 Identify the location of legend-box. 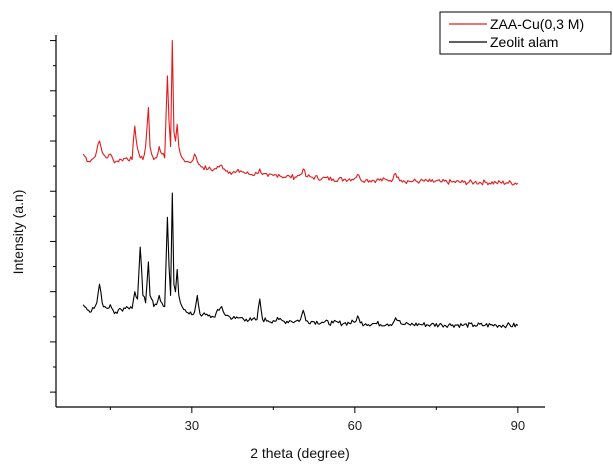
(525, 33).